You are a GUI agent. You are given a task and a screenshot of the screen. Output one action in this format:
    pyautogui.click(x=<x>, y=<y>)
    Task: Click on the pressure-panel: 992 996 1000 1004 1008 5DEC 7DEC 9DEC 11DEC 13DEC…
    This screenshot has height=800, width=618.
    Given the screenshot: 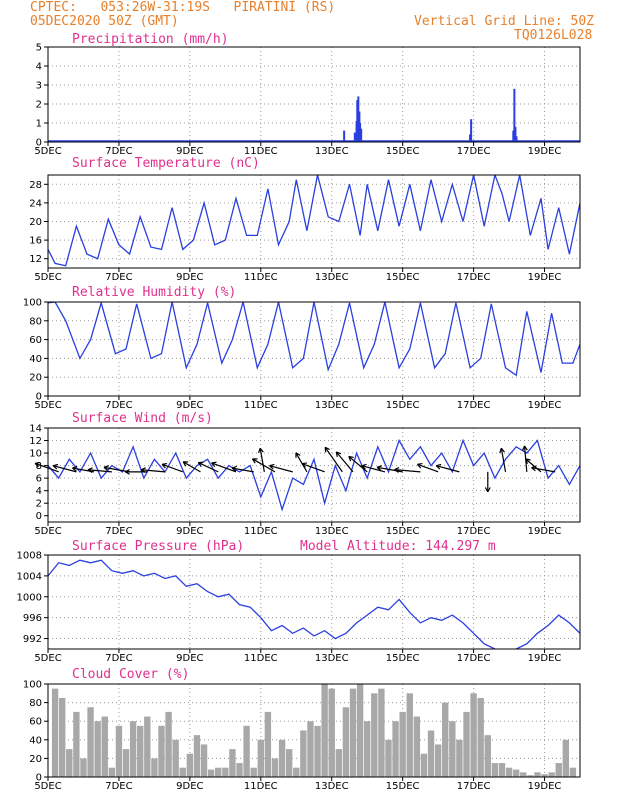 What is the action you would take?
    pyautogui.click(x=299, y=601)
    